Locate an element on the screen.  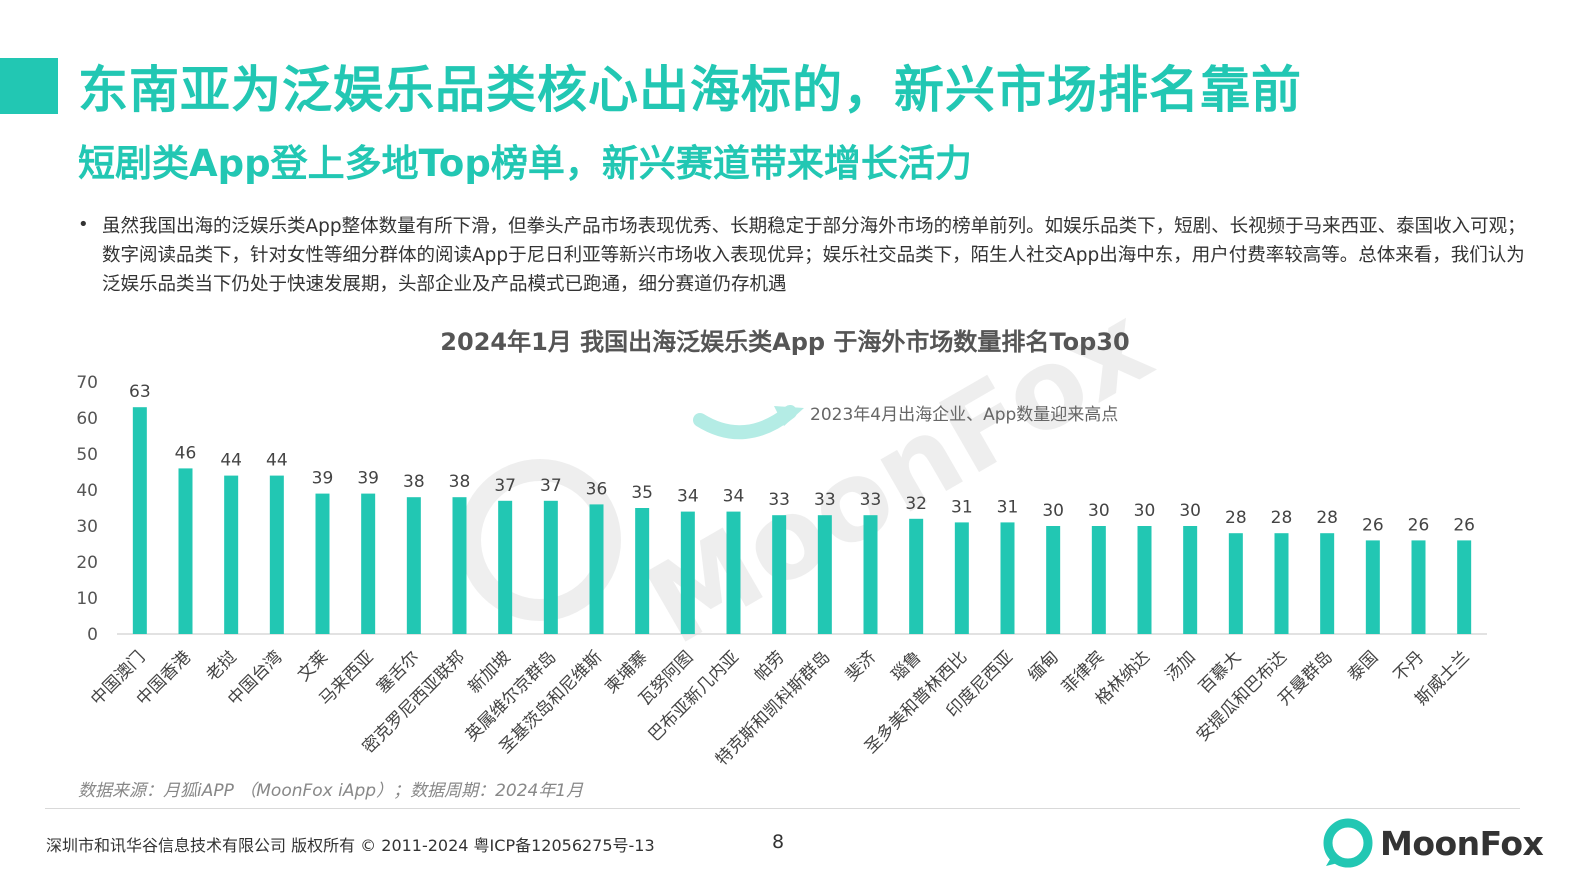
bar-value-label: 35 is located at coordinates (642, 493).